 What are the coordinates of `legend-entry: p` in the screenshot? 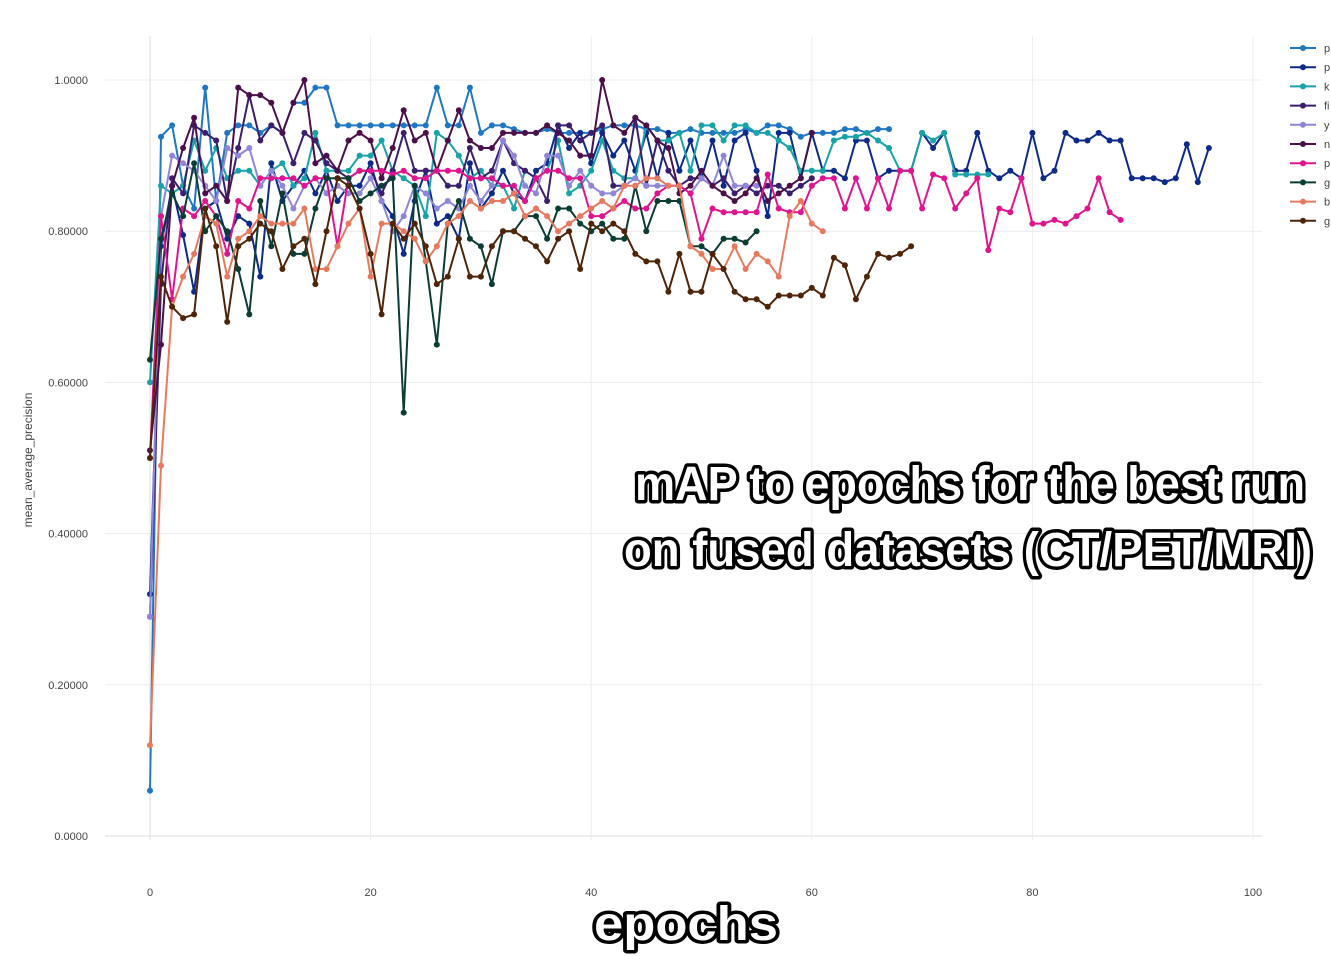 It's located at (1327, 68).